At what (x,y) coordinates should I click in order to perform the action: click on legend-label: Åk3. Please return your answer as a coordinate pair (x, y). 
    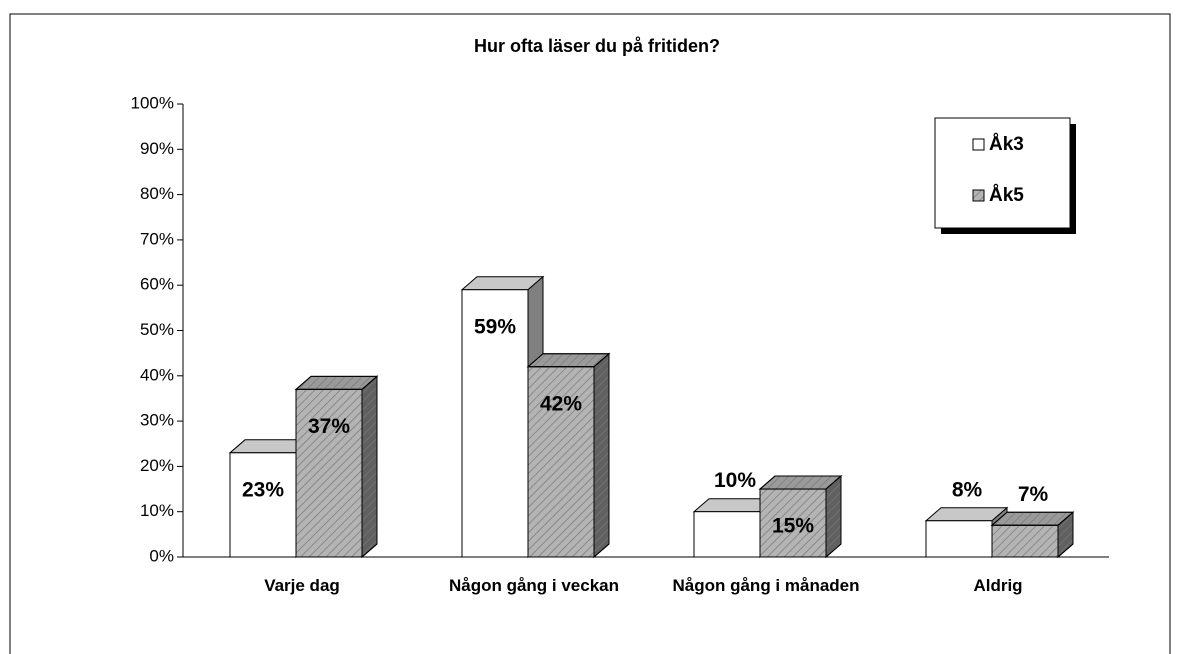
    Looking at the image, I should click on (1006, 144).